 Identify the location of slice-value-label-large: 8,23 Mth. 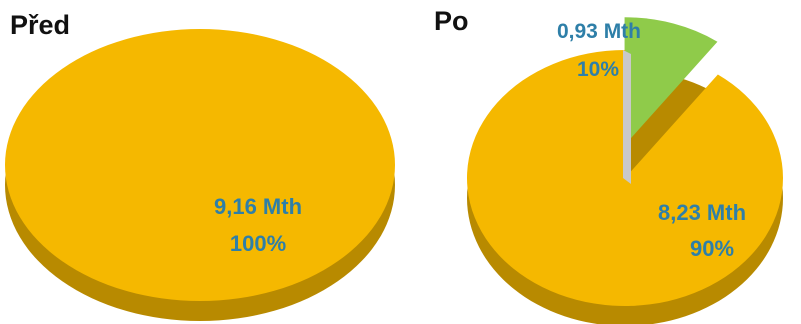
(702, 212).